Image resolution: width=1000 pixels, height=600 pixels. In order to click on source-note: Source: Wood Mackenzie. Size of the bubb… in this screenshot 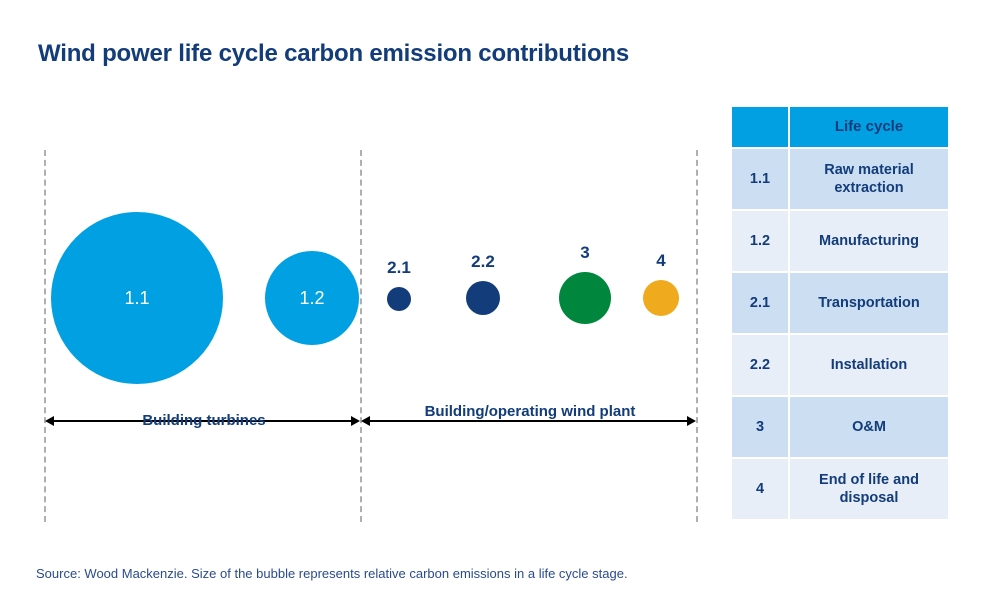, I will do `click(332, 573)`.